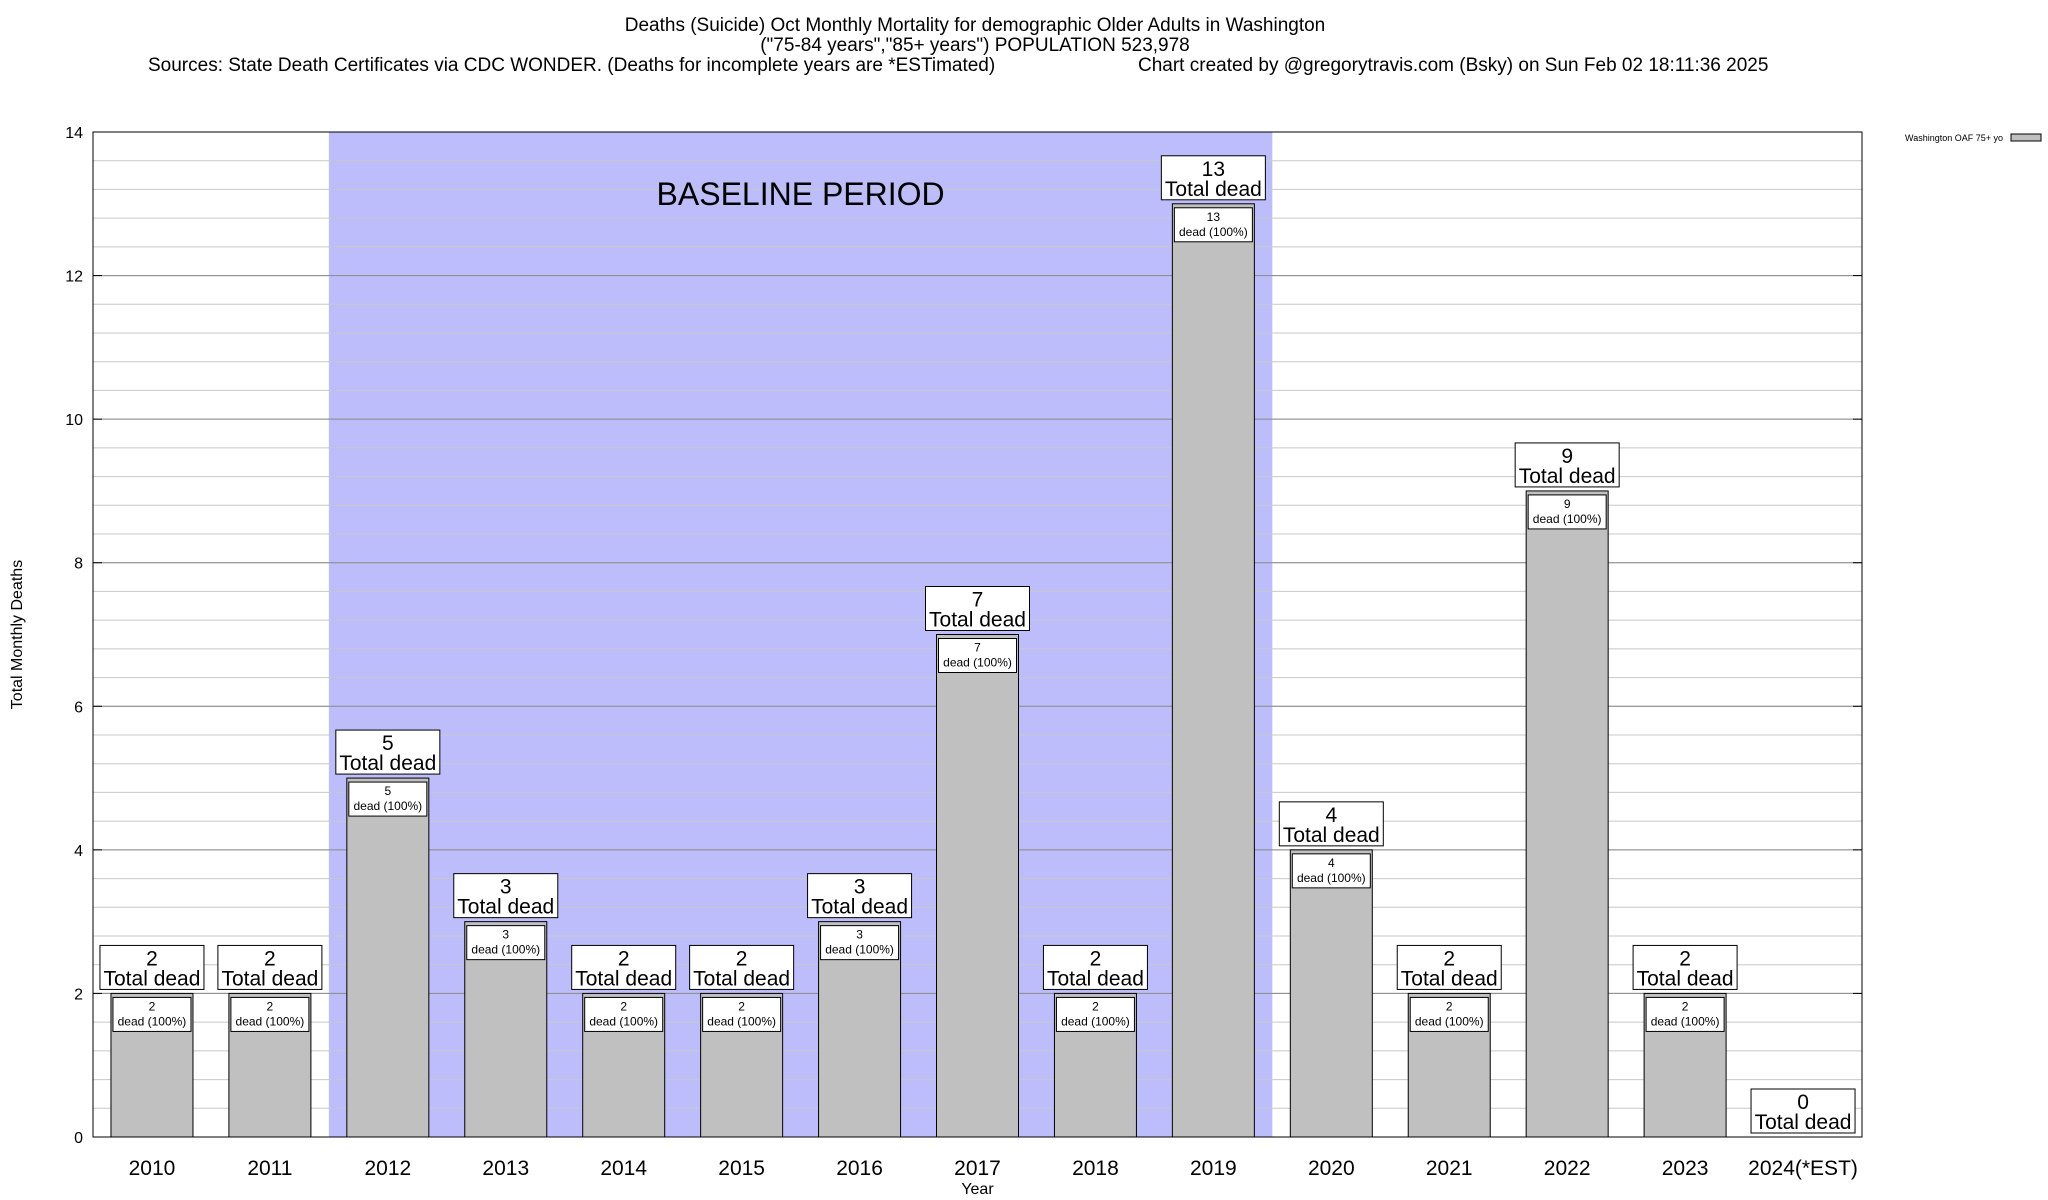 The width and height of the screenshot is (2048, 1200). What do you see at coordinates (1954, 138) in the screenshot?
I see `legend-series-label: Washington OAF 75+ yo` at bounding box center [1954, 138].